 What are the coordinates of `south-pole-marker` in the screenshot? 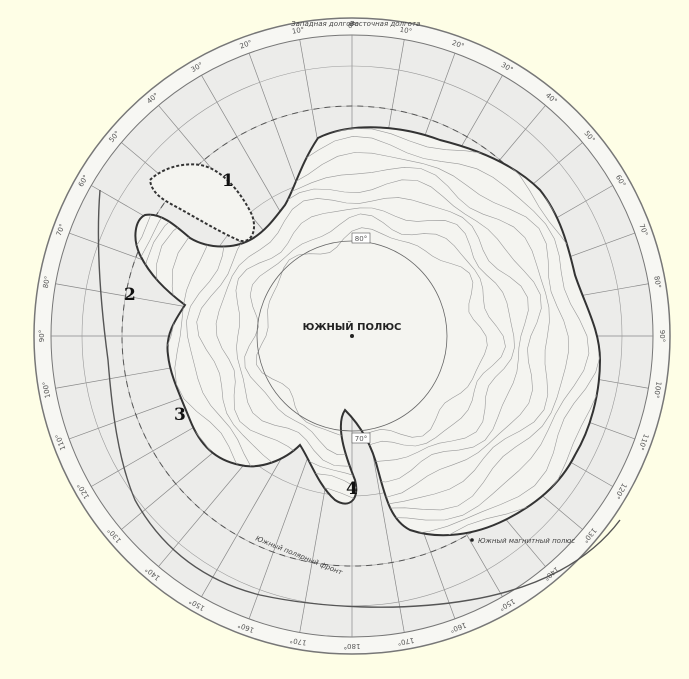 It's located at (352, 336).